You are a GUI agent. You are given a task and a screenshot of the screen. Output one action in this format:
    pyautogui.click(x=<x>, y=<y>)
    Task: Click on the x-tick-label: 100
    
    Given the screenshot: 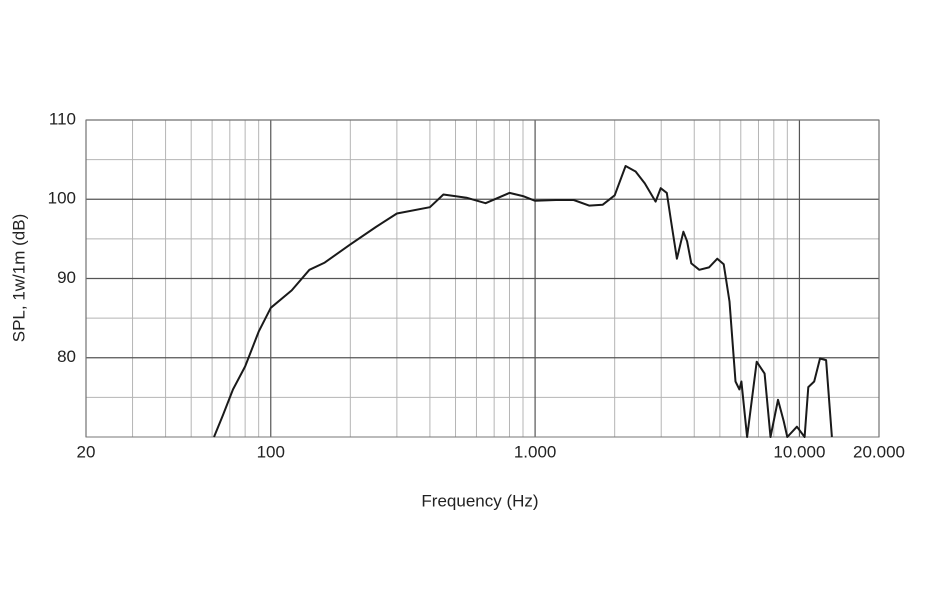 What is the action you would take?
    pyautogui.click(x=271, y=451)
    